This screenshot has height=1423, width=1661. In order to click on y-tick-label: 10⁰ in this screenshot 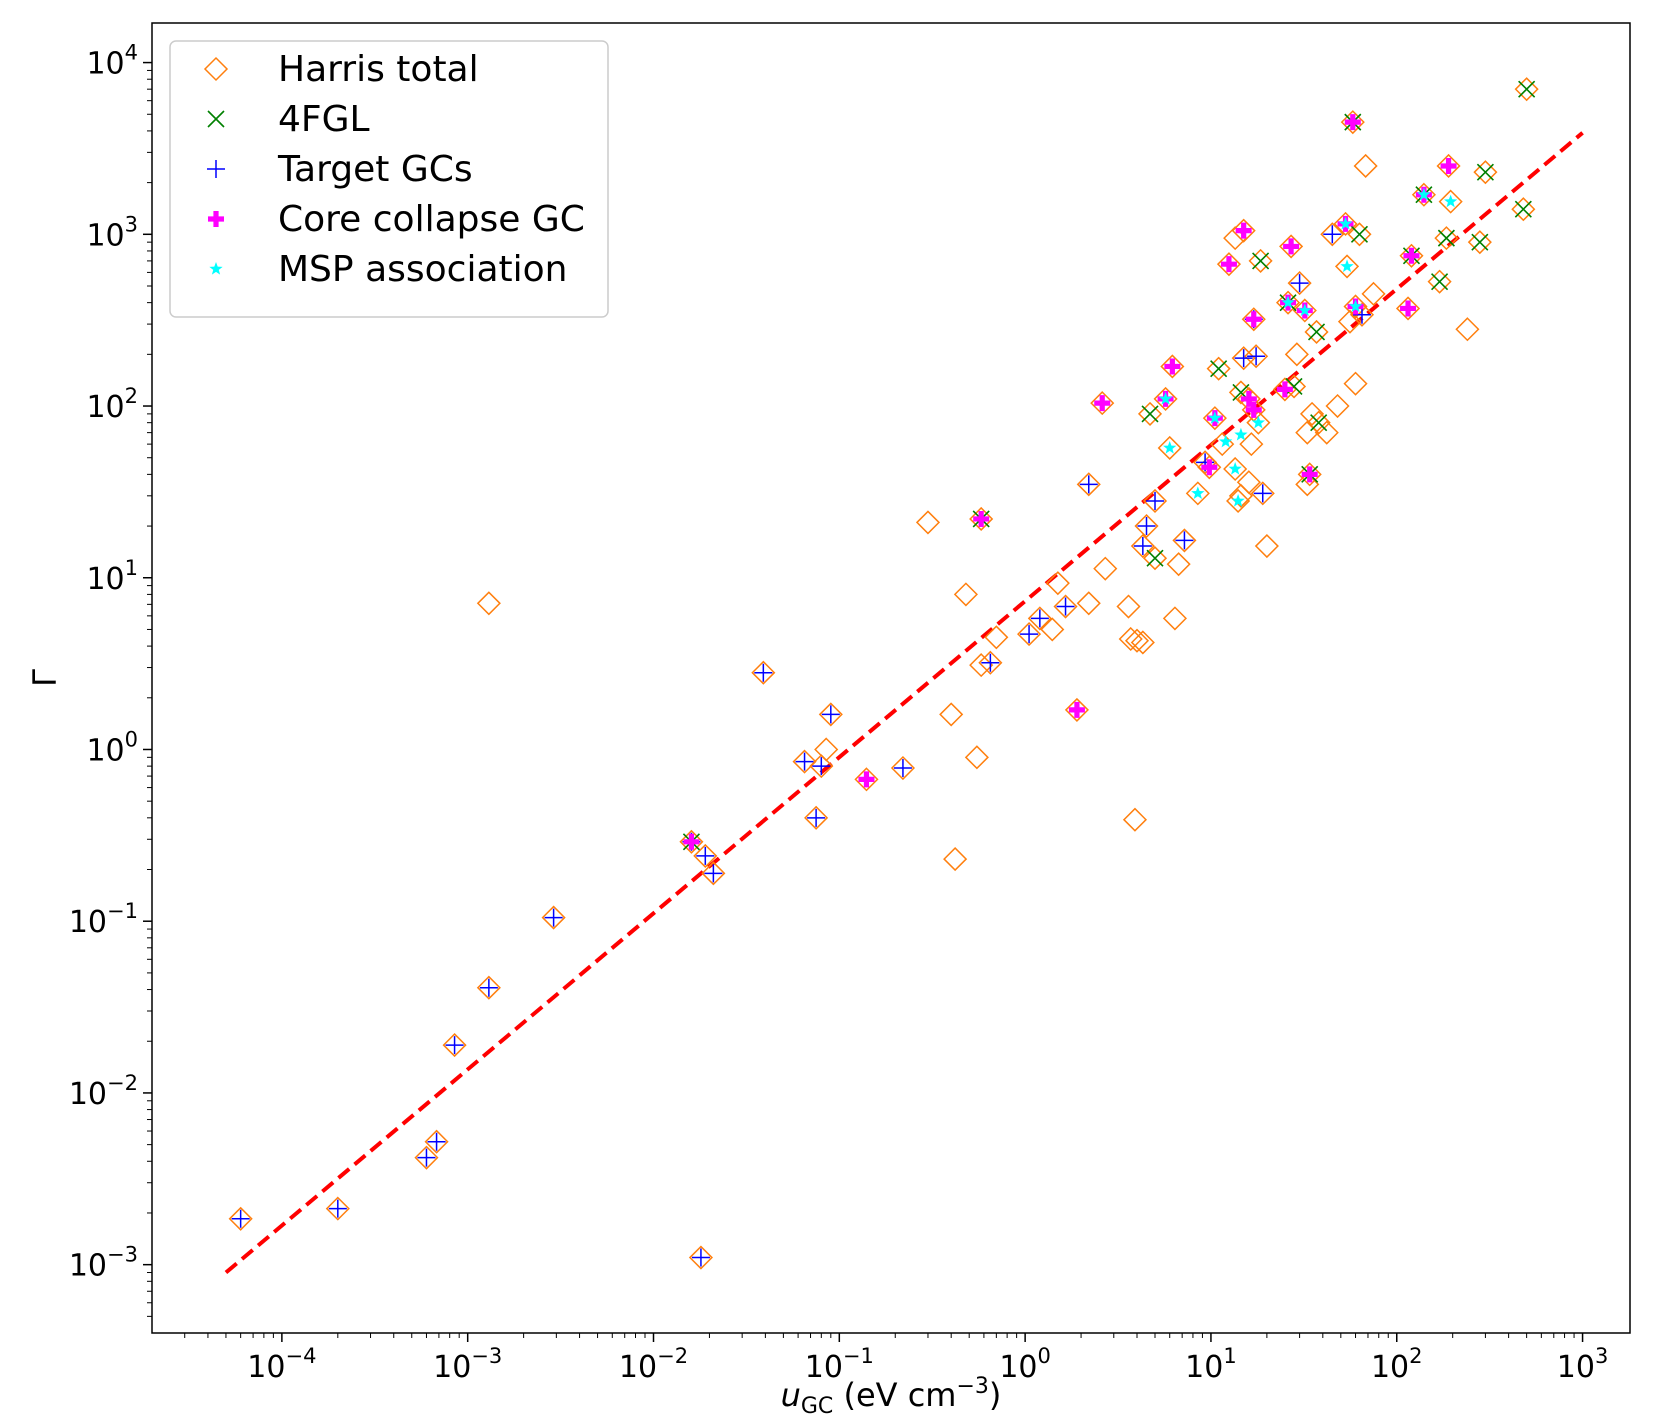, I will do `click(112, 747)`.